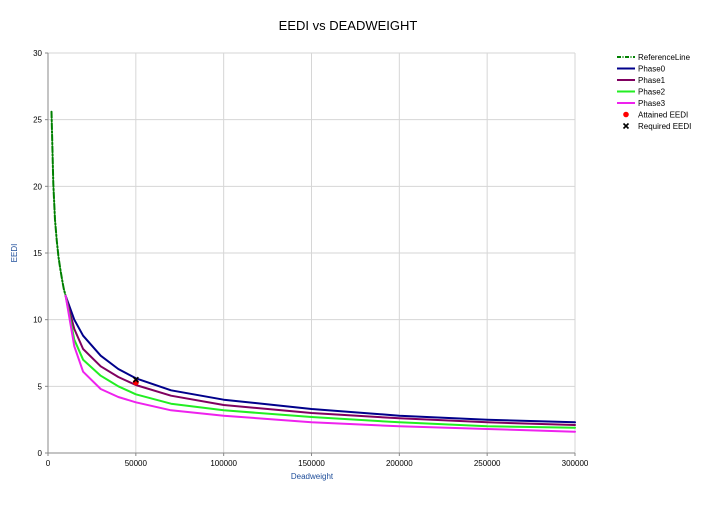  Describe the element at coordinates (40, 453) in the screenshot. I see `y-tick-label: 0` at that location.